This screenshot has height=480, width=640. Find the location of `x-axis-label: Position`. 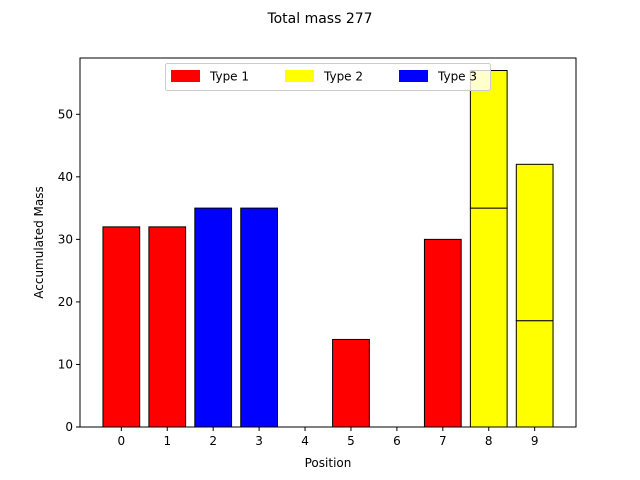

x-axis-label: Position is located at coordinates (328, 463).